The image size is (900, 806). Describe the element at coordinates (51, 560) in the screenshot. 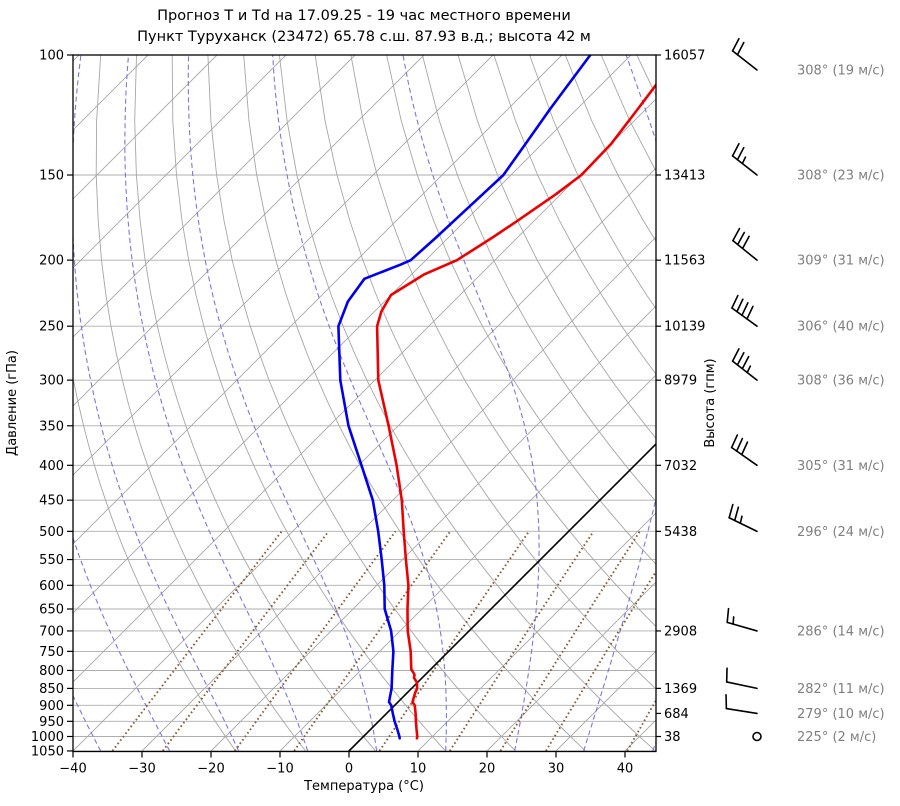

I see `pressure-tick-label: 550` at that location.